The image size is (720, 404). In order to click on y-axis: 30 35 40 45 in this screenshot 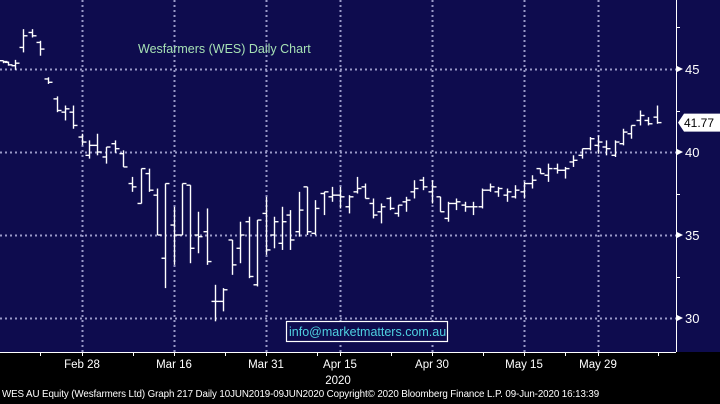, I will do `click(687, 176)`.